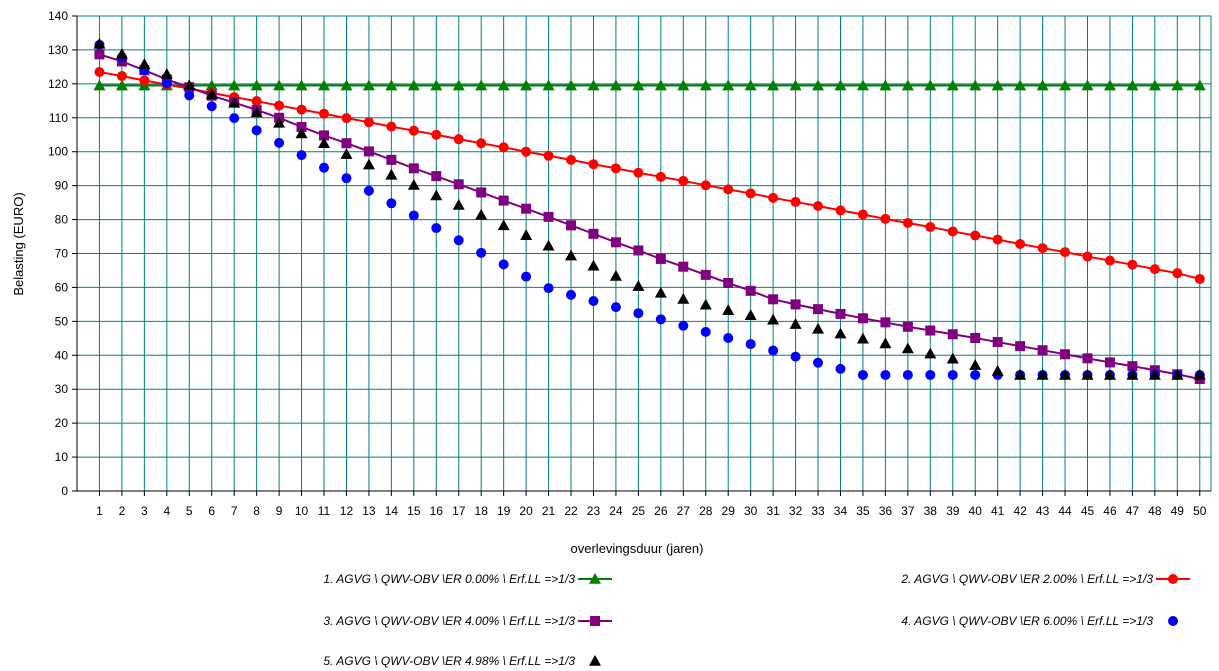 The image size is (1219, 671). Describe the element at coordinates (706, 511) in the screenshot. I see `x-tick-label: 28` at that location.